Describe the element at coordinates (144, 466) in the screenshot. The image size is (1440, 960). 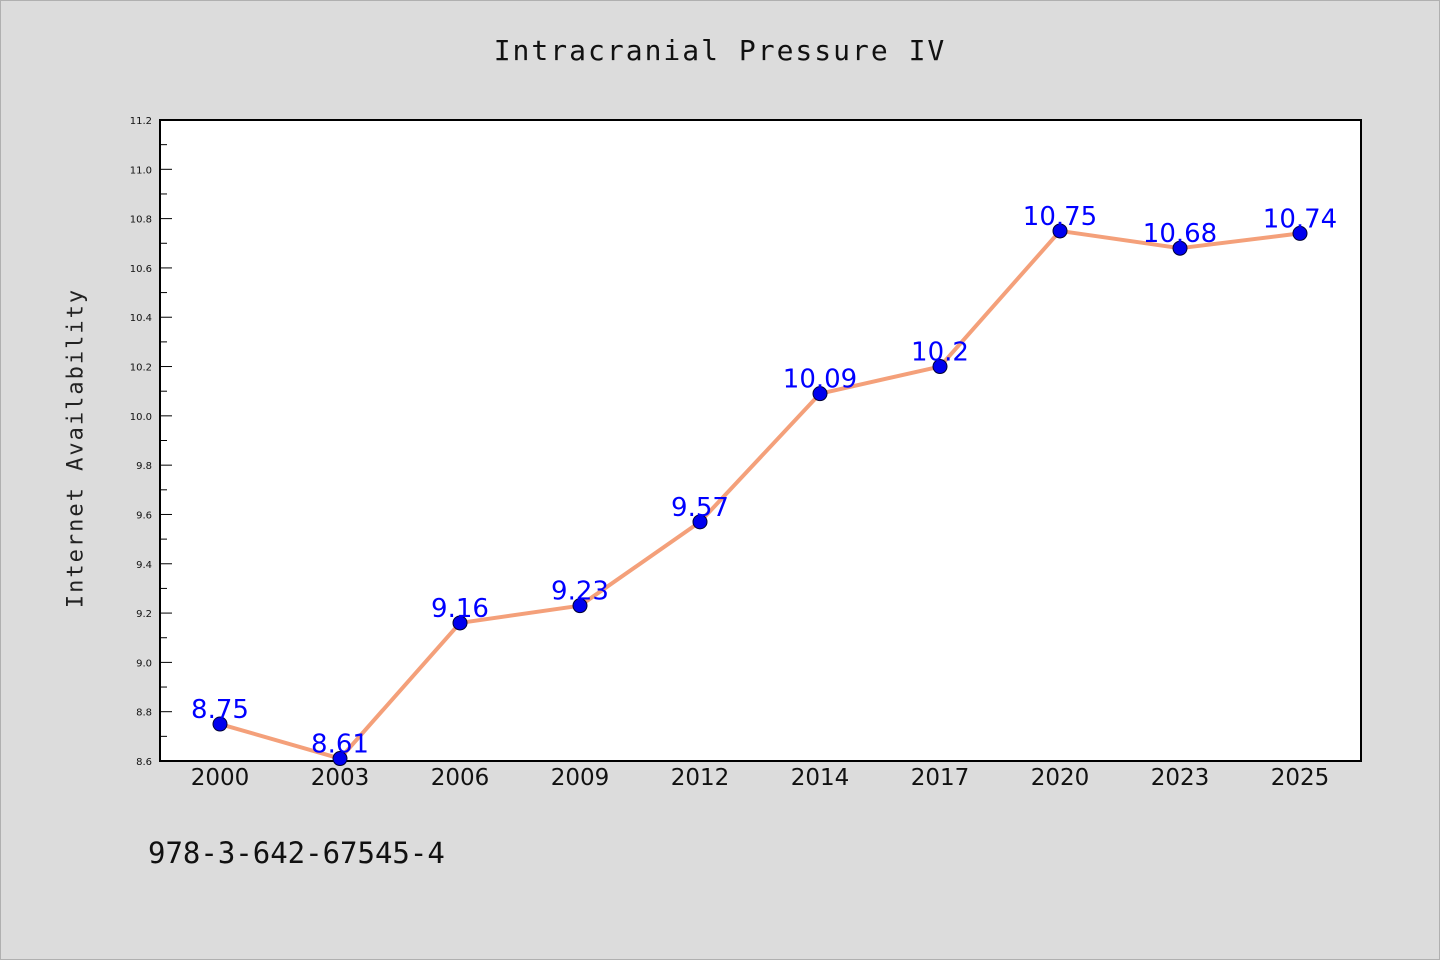
I see `y-tick-label: 9.8` at that location.